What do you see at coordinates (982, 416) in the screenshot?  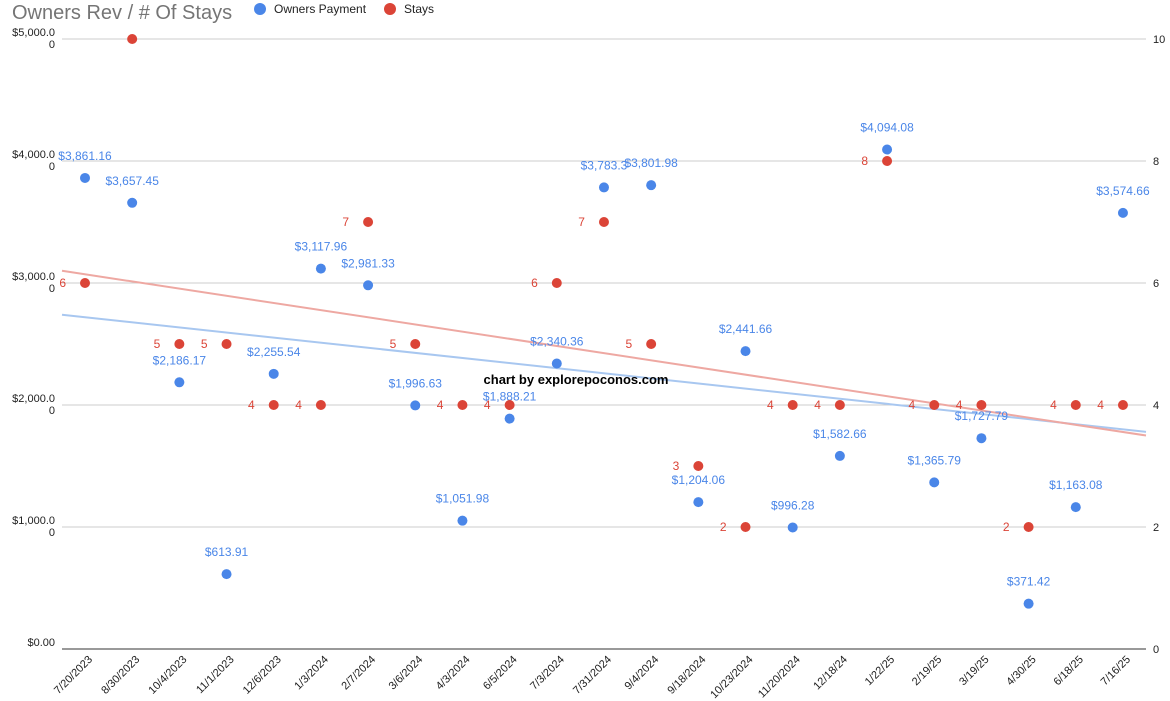 I see `payment-data-label: $1,727.79` at bounding box center [982, 416].